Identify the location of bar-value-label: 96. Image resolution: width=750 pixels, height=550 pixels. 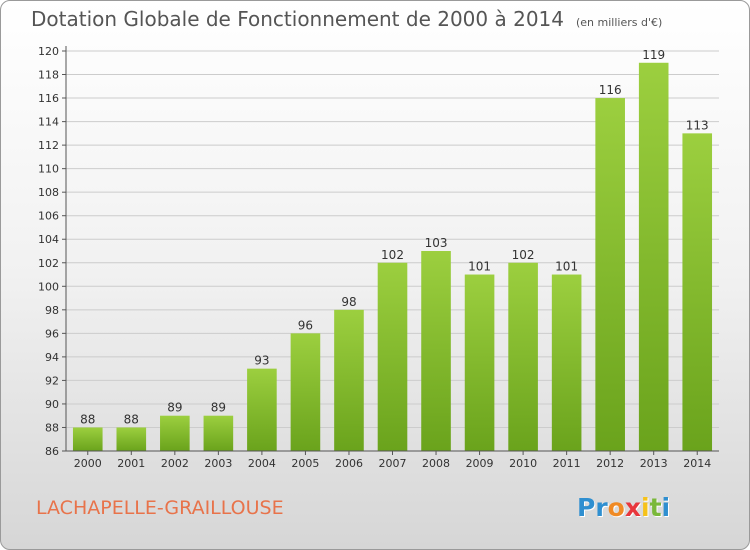
(305, 325).